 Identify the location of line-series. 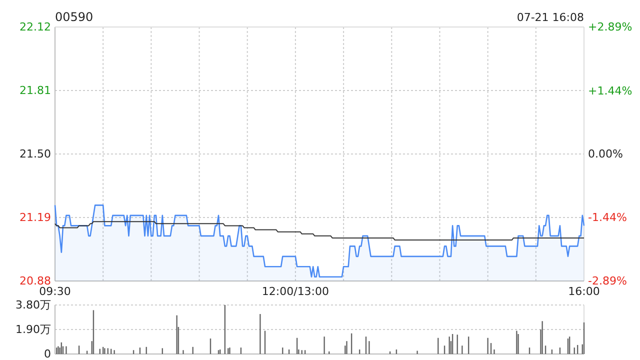
(319, 231).